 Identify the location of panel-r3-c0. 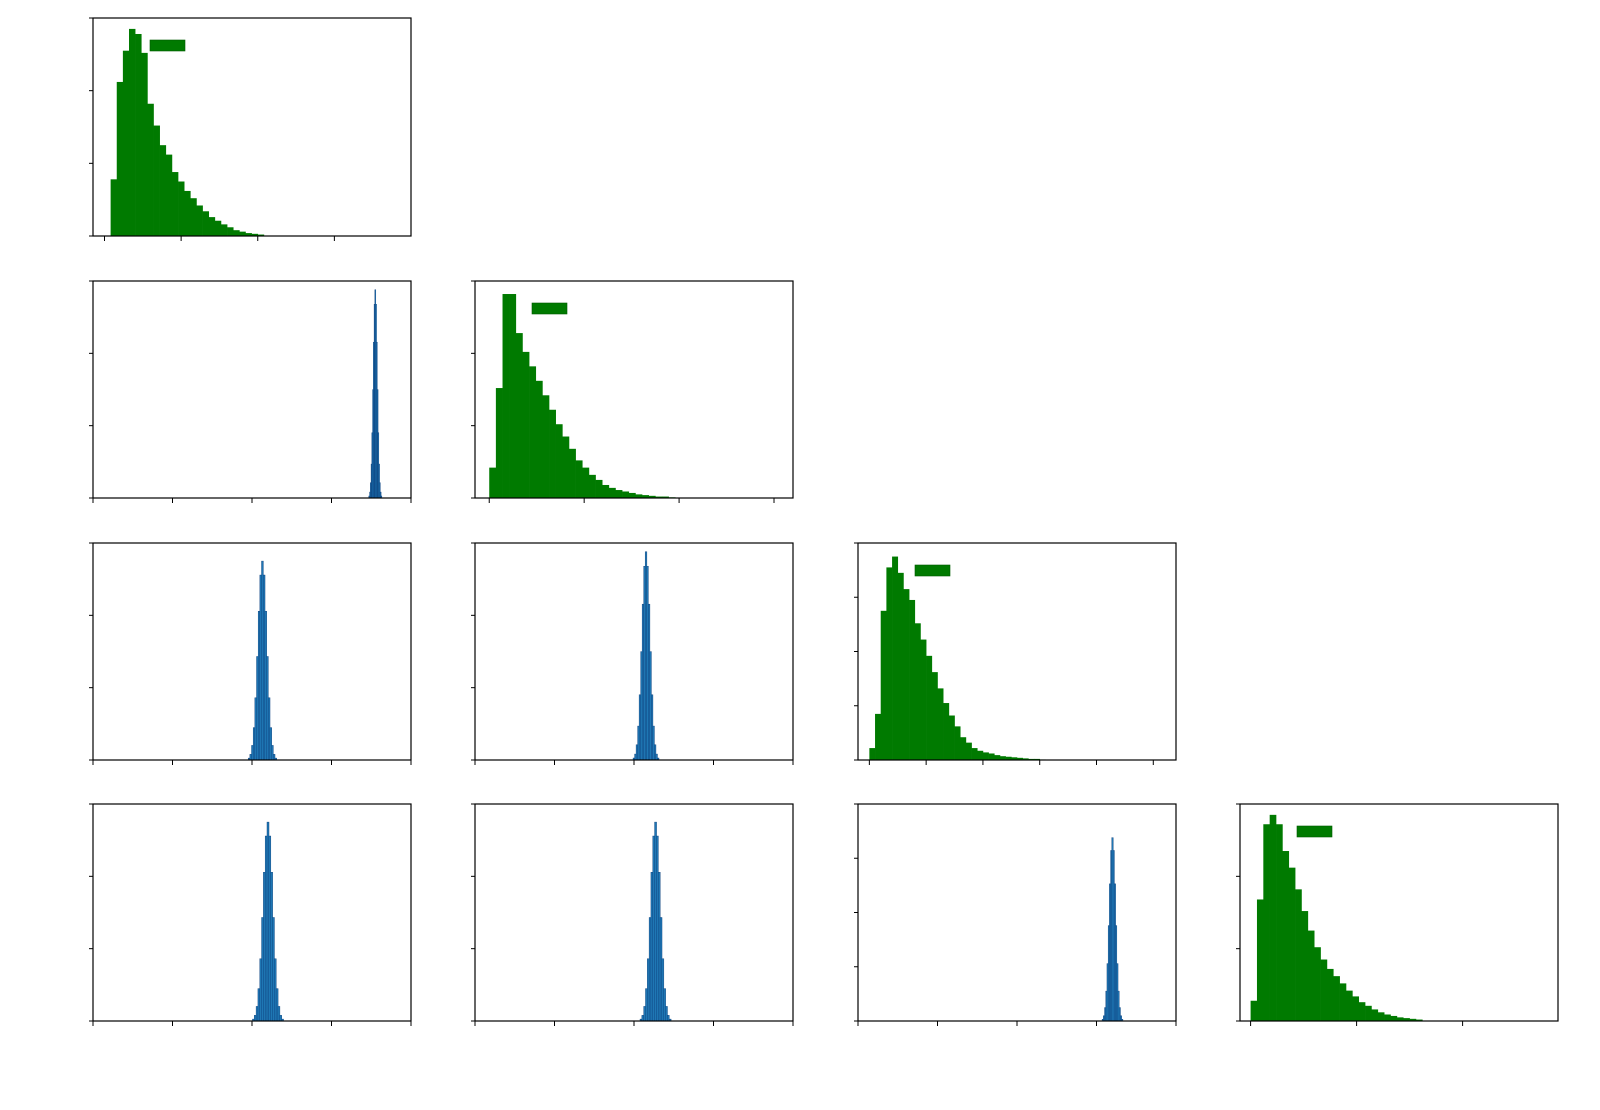
(250, 914).